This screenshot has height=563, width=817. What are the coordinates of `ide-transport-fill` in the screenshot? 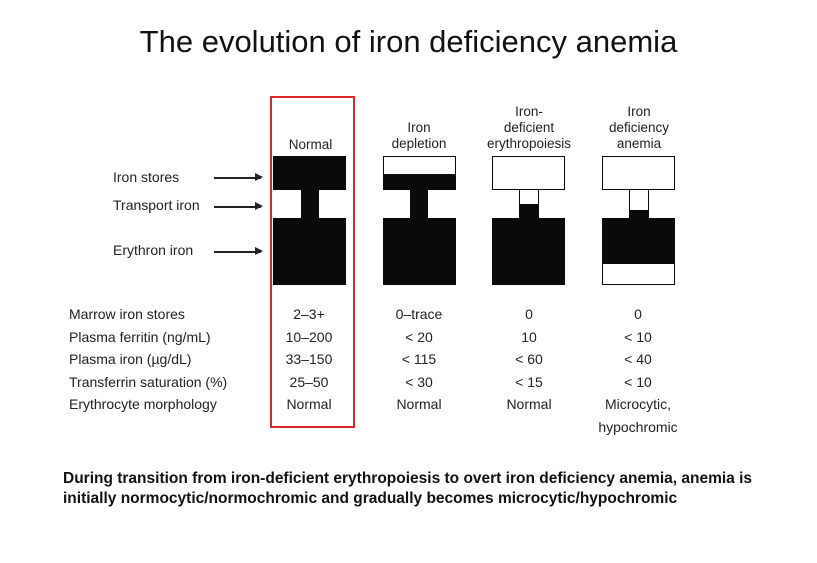 It's located at (529, 211).